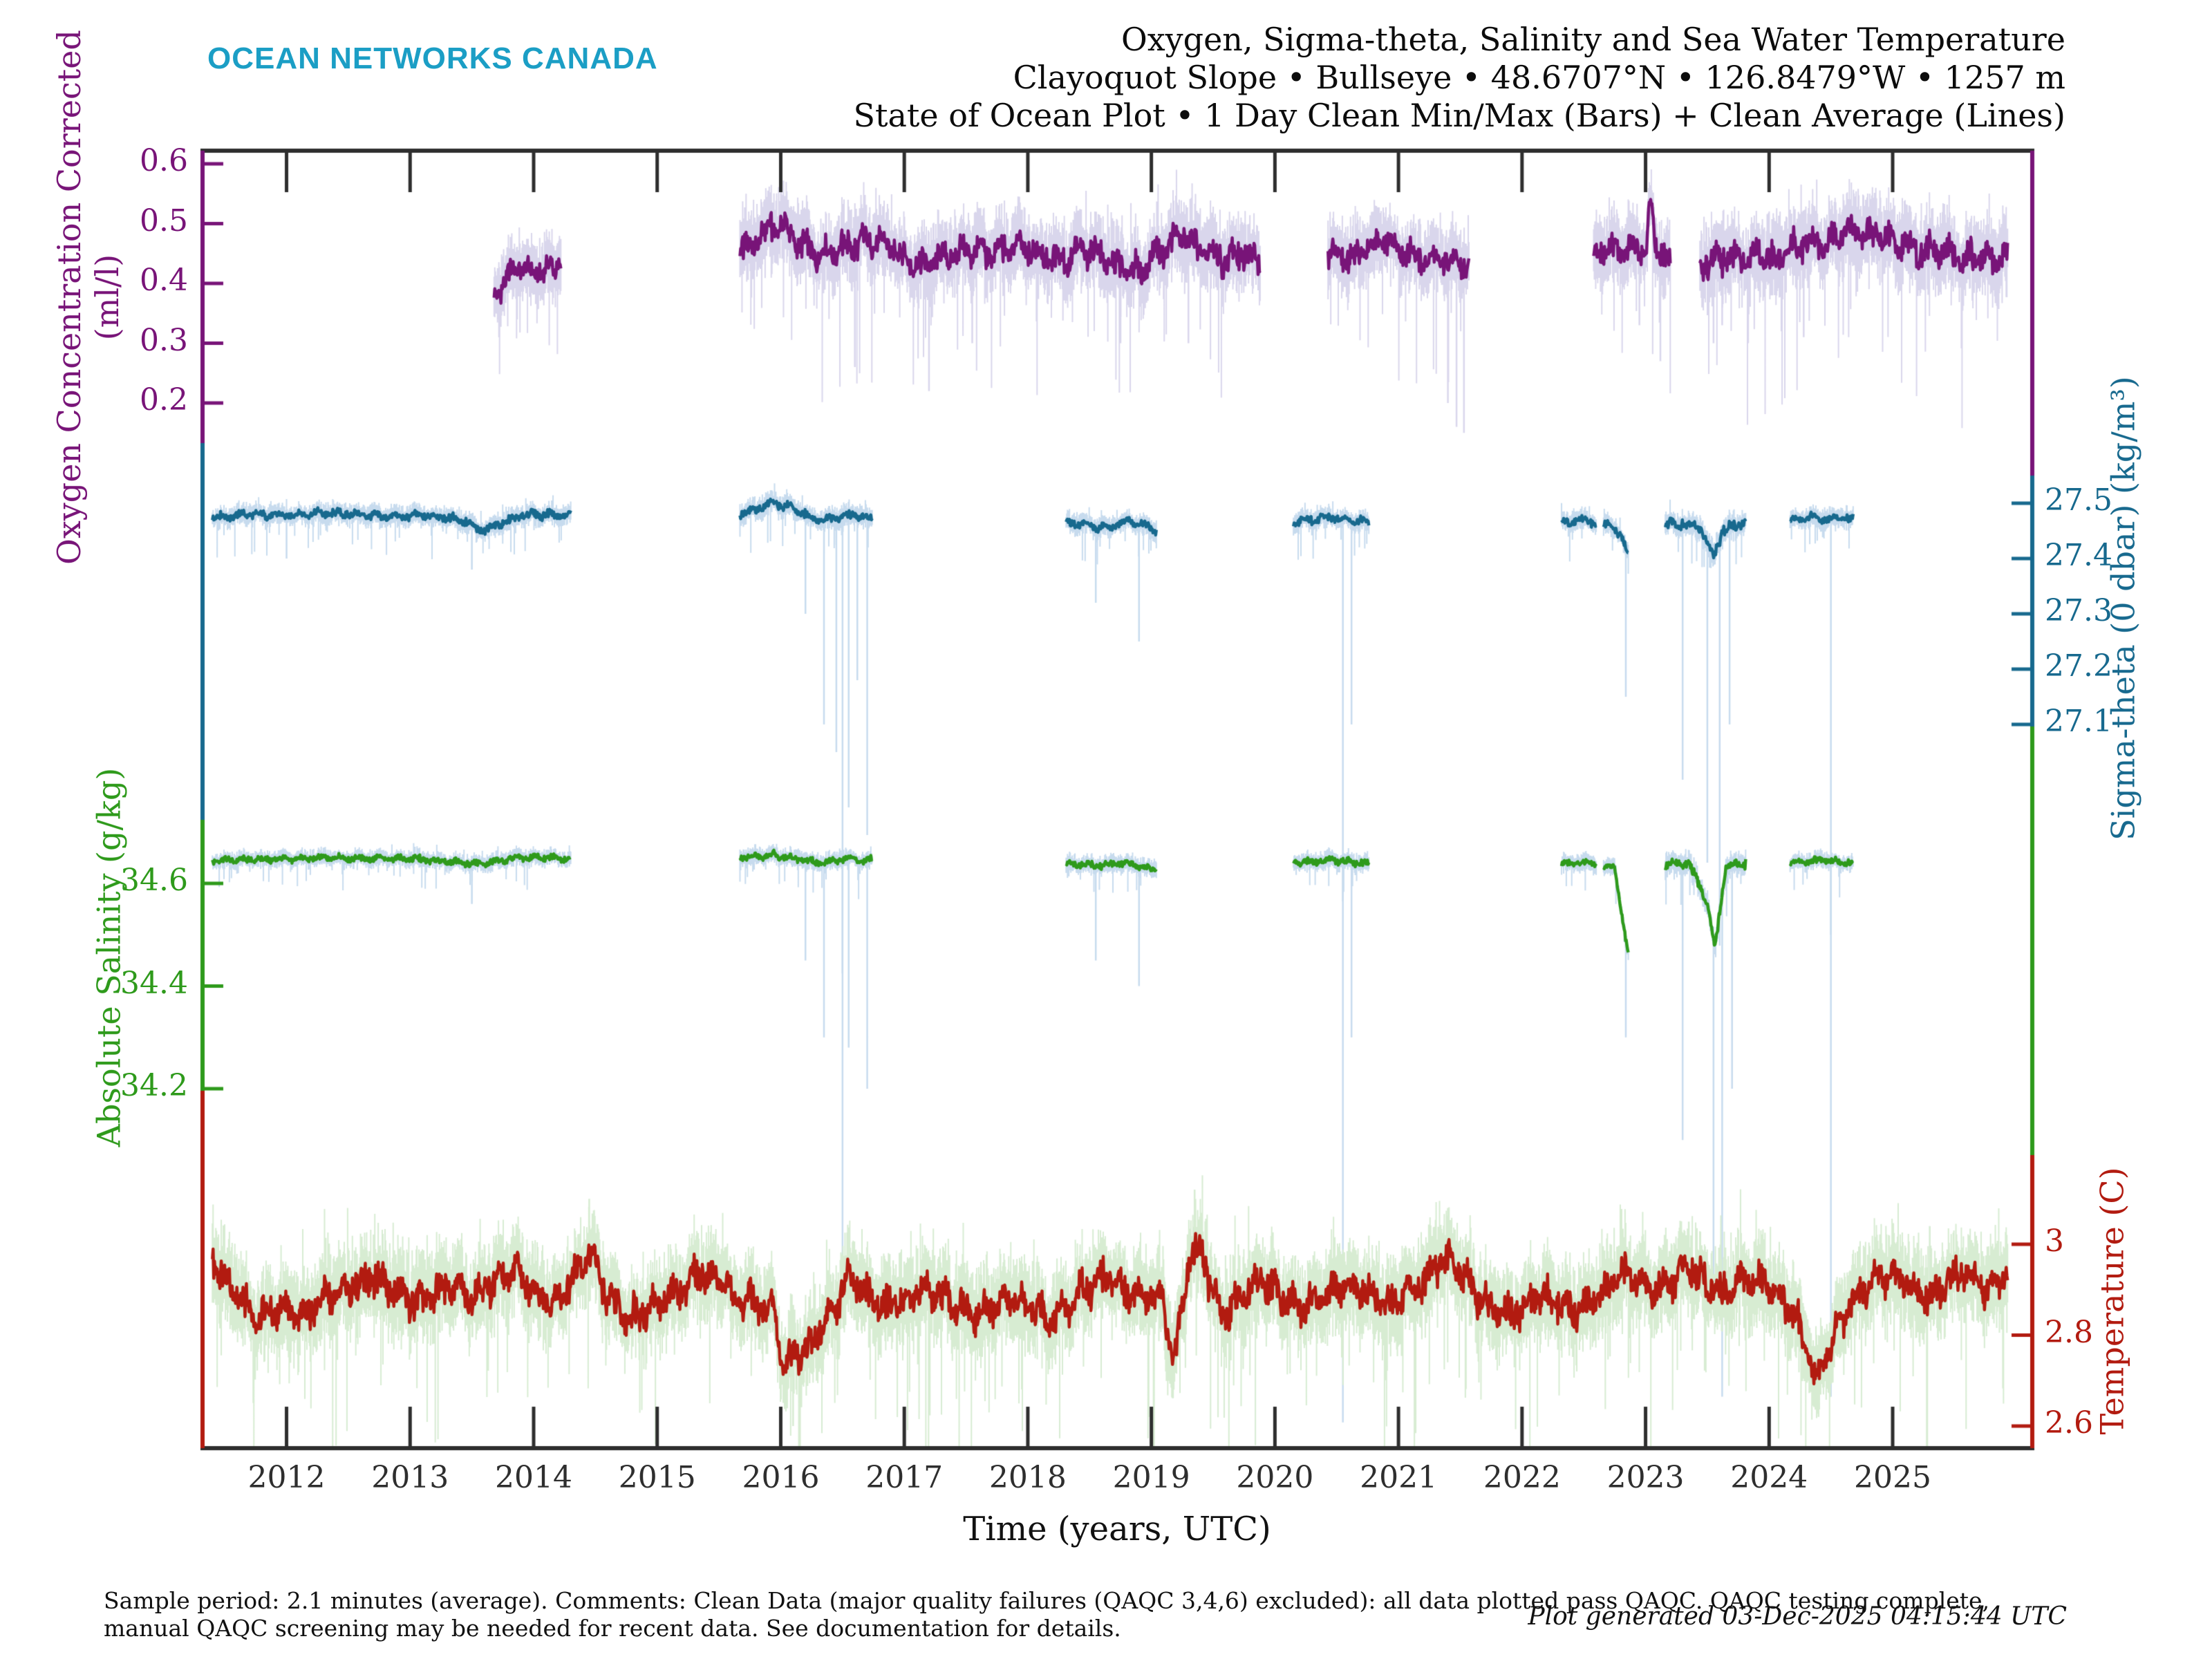 Image resolution: width=2212 pixels, height=1659 pixels. Describe the element at coordinates (1645, 1478) in the screenshot. I see `x-tick-2023: 2023` at that location.